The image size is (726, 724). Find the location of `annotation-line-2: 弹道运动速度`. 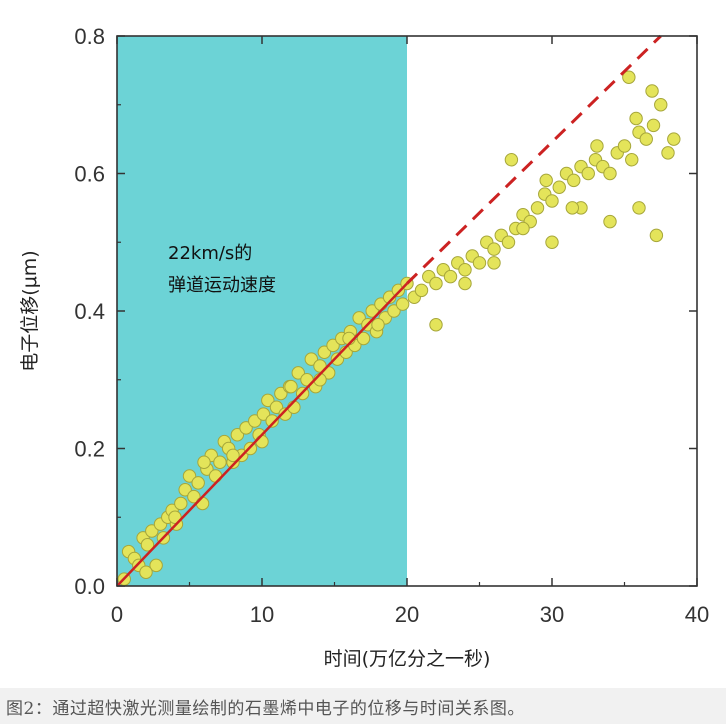

annotation-line-2: 弹道运动速度 is located at coordinates (222, 285).